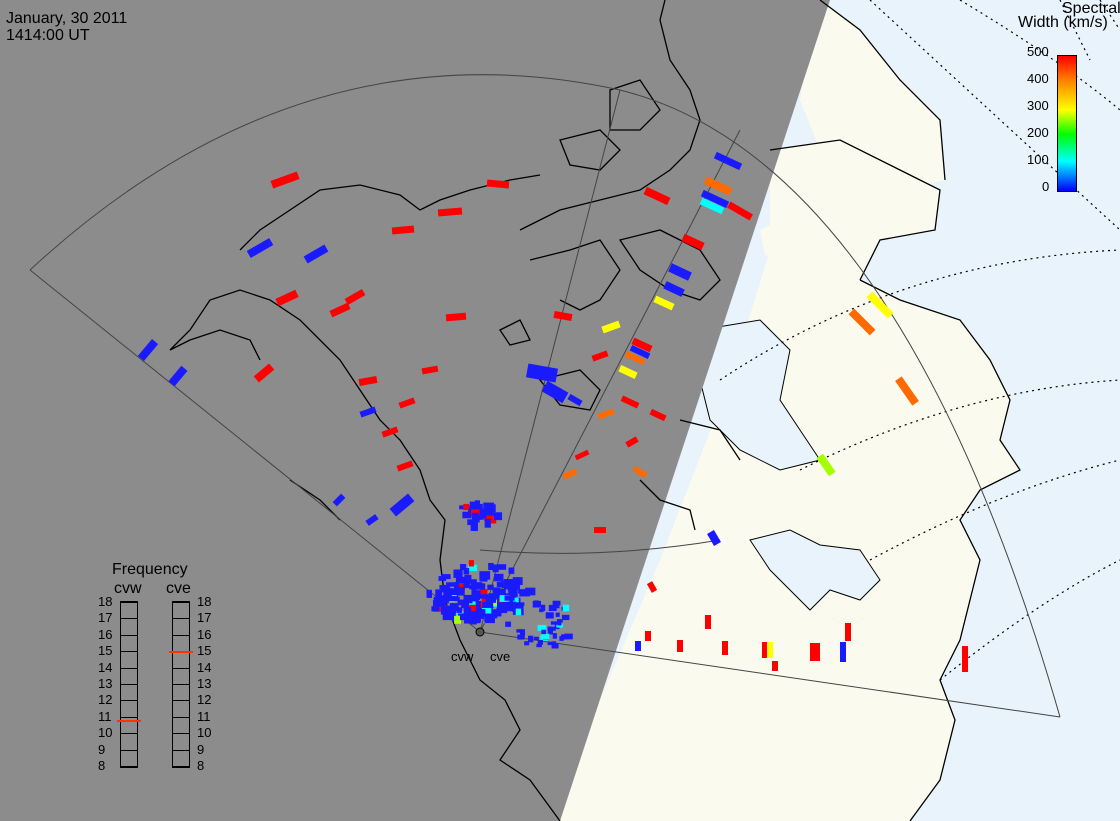  I want to click on frequency-scale-cvw, so click(129, 684).